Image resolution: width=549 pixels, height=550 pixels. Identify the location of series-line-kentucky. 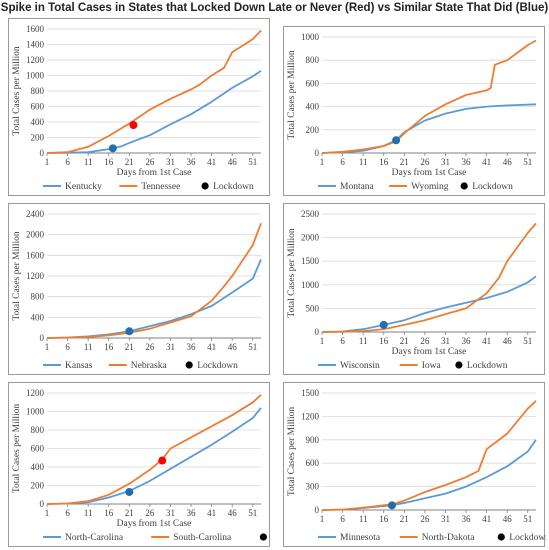
(154, 112).